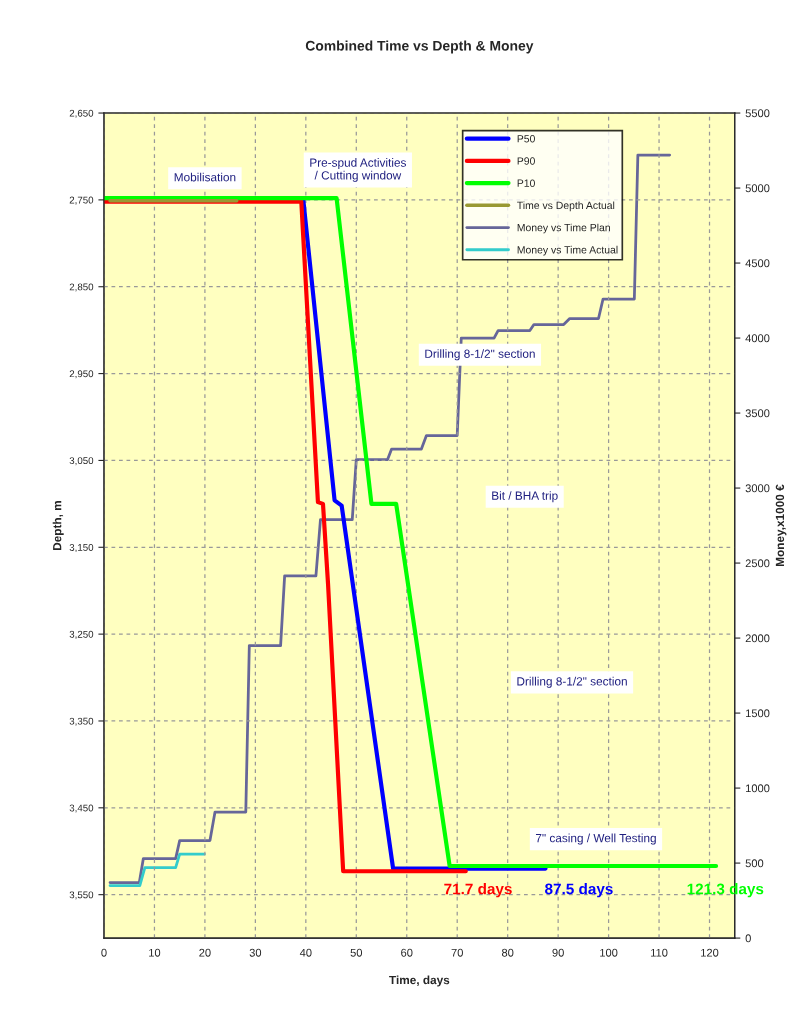 The image size is (803, 1023). I want to click on y-tick-label: 3,050, so click(81, 461).